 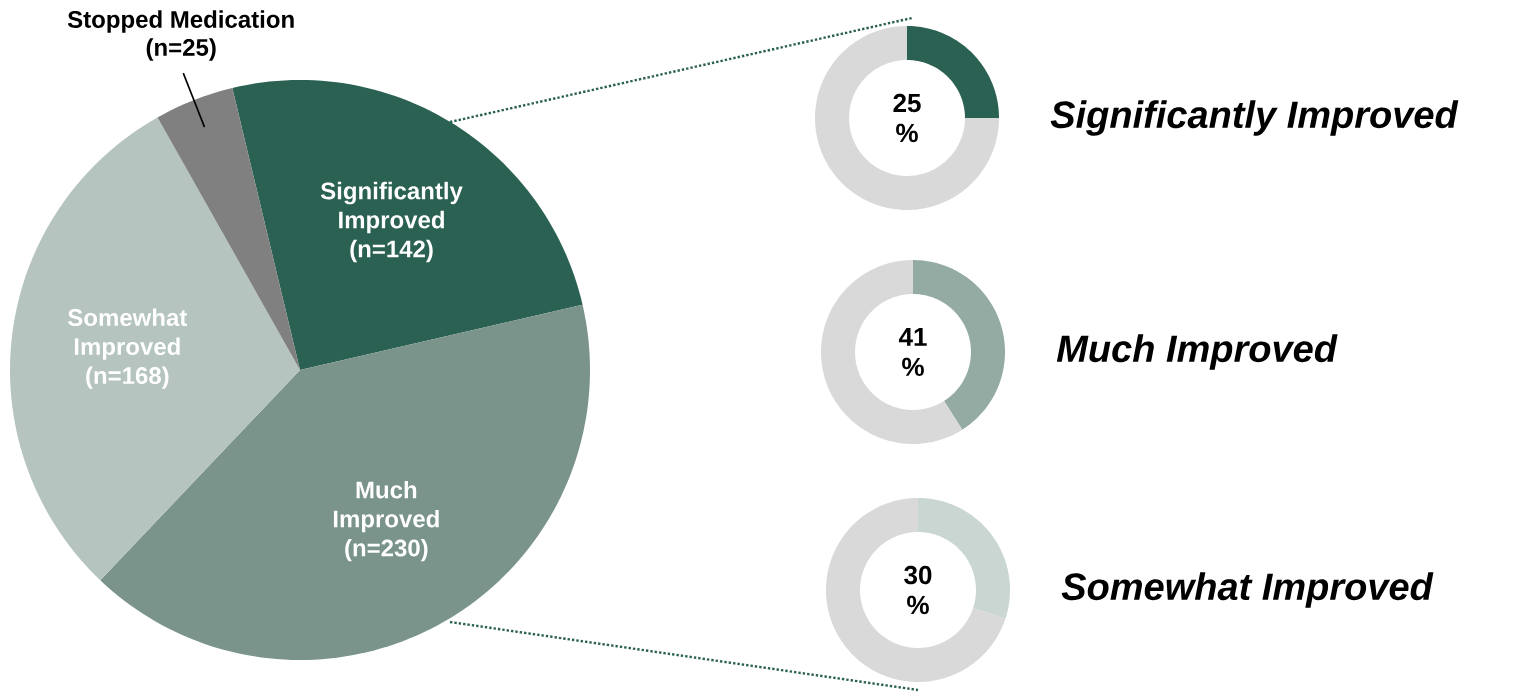 I want to click on text: 25 %, so click(x=907, y=118).